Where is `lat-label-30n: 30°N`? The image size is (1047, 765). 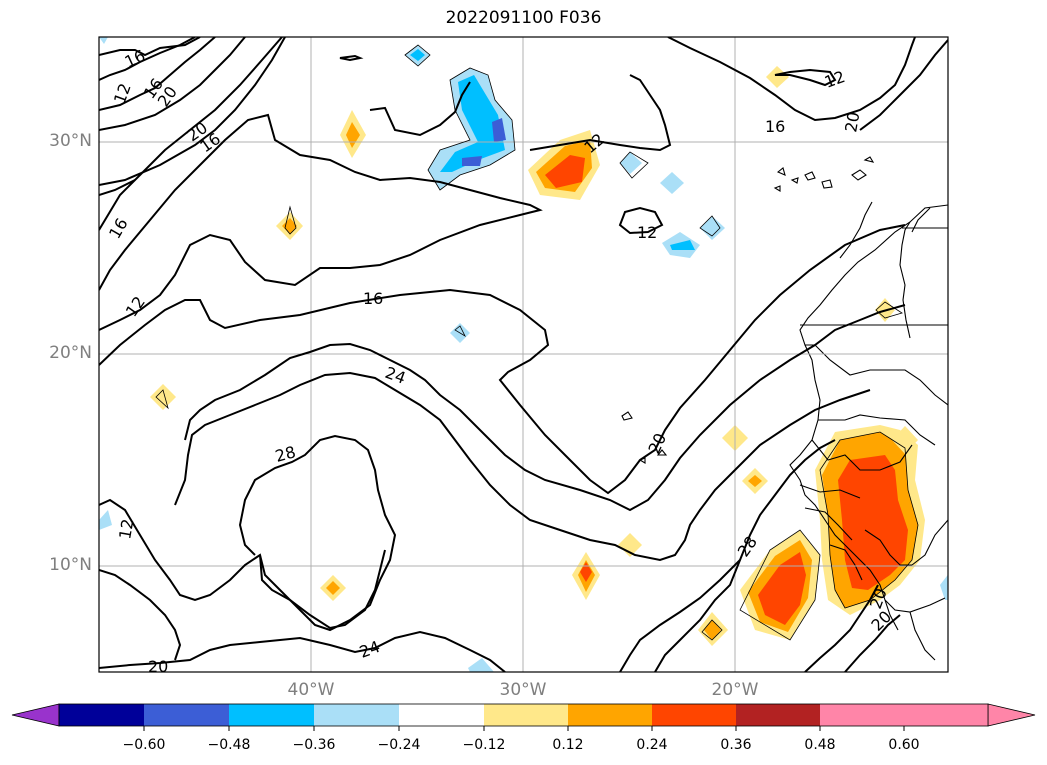 lat-label-30n: 30°N is located at coordinates (70, 141).